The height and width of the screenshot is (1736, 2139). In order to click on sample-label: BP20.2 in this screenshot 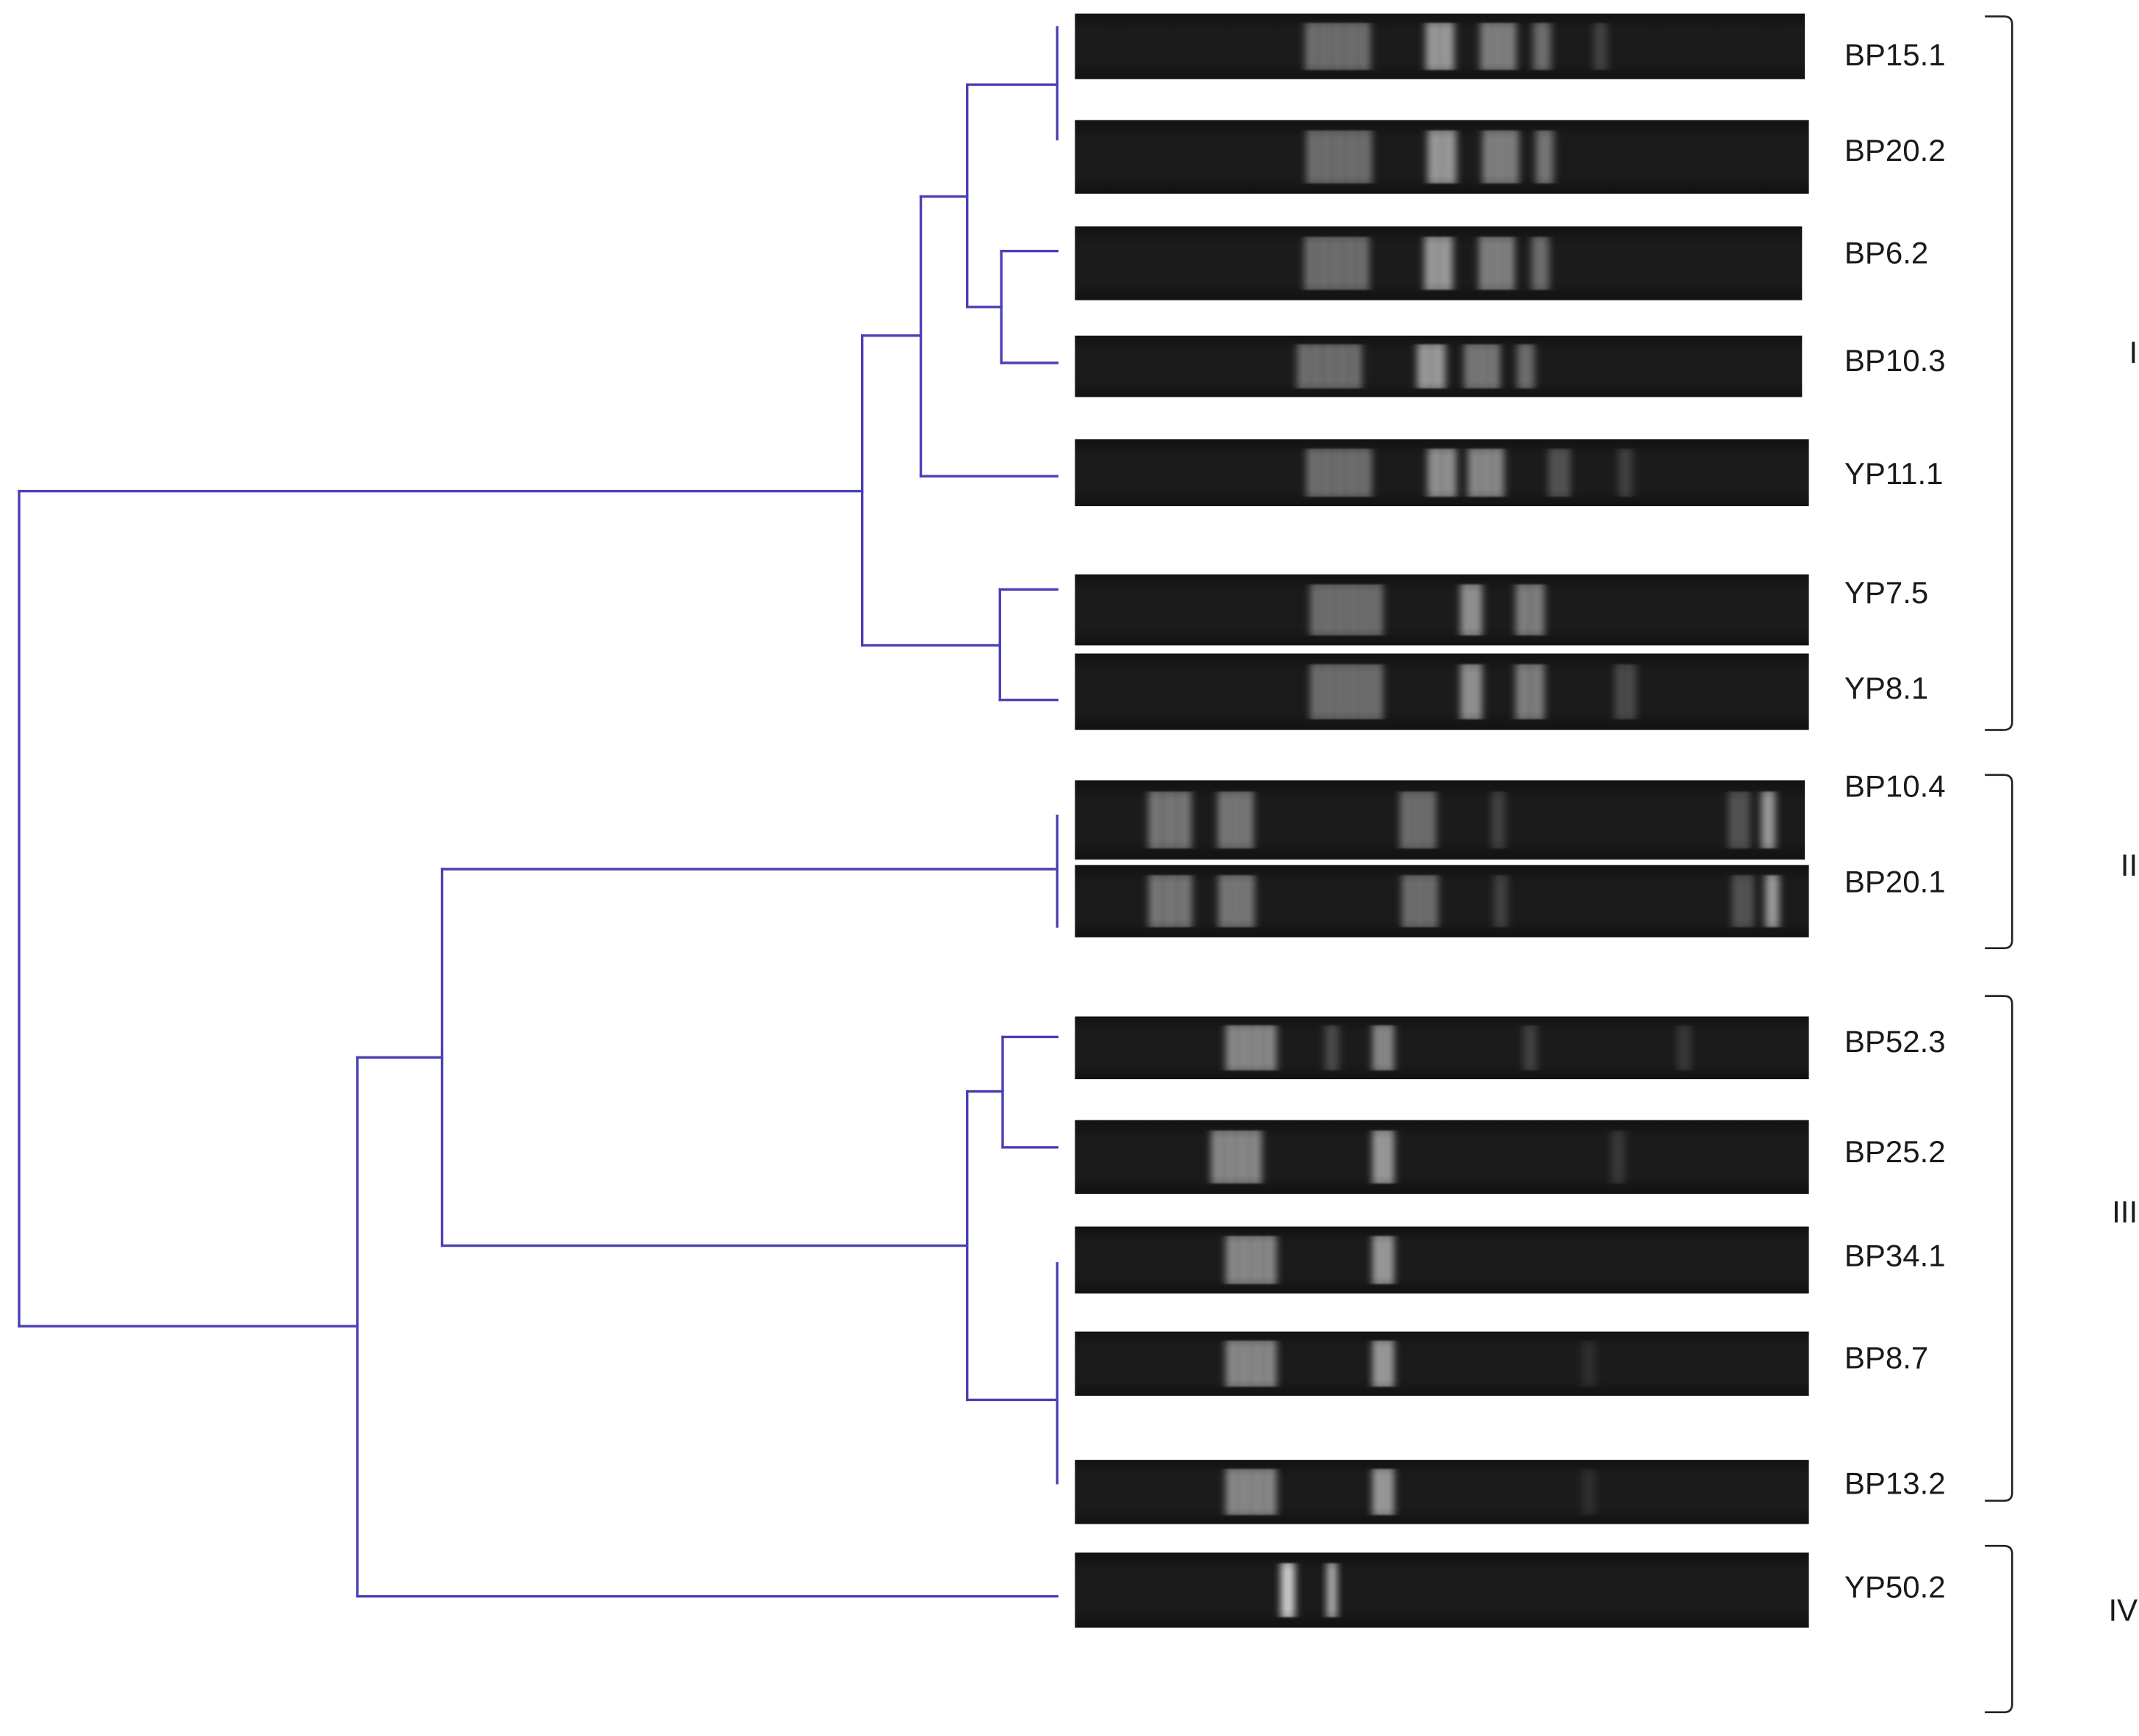, I will do `click(1895, 150)`.